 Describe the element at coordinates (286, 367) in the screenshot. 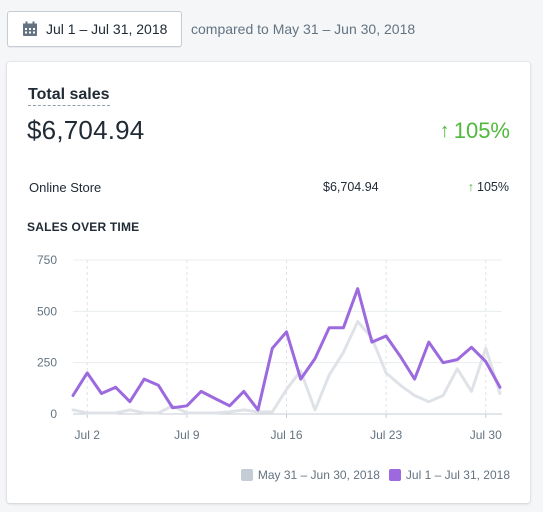

I see `previous-period-line` at that location.